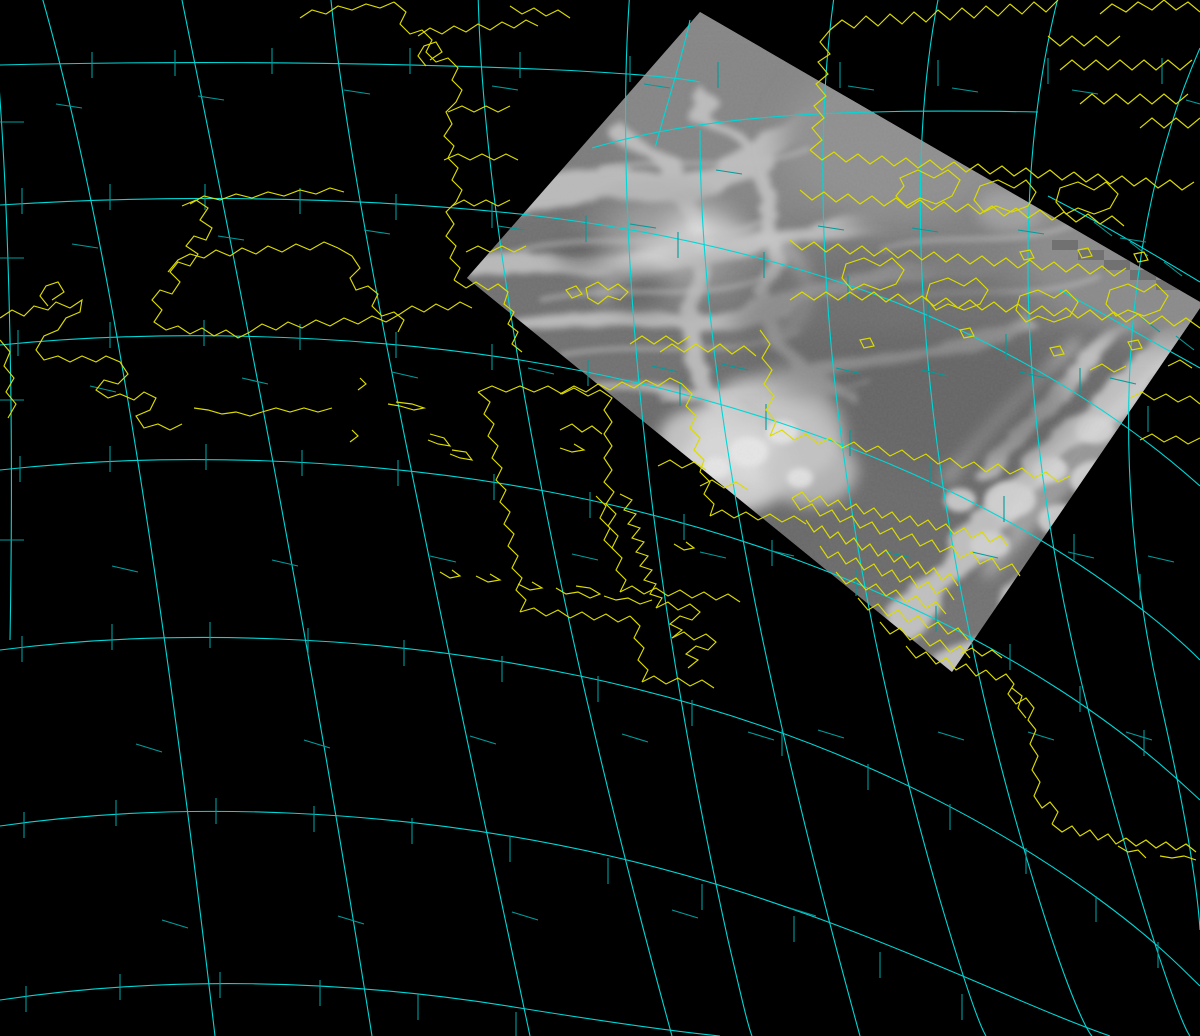  I want to click on coast-bc-panhandle, so click(994, 676).